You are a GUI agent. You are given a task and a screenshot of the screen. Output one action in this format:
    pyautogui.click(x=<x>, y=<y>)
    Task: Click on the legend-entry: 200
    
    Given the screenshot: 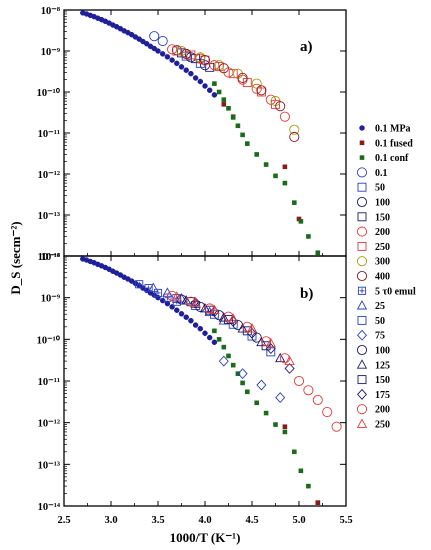 What is the action you would take?
    pyautogui.click(x=373, y=232)
    